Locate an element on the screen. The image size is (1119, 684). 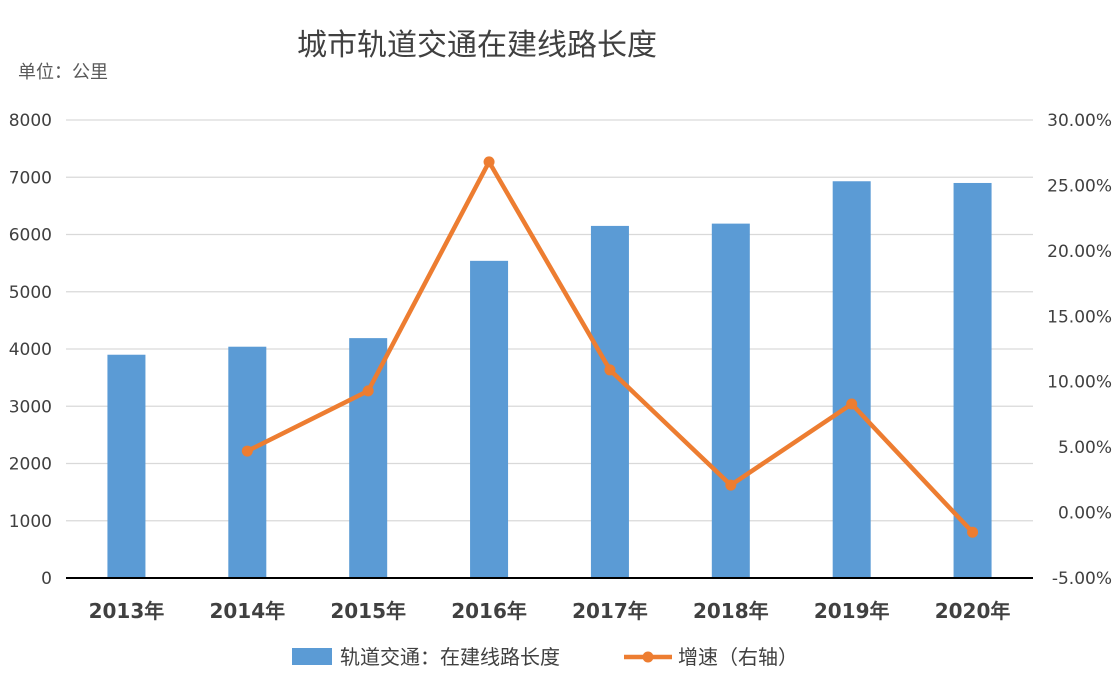
legend-label-bar: 轨道交通：在建线路长度 is located at coordinates (450, 657).